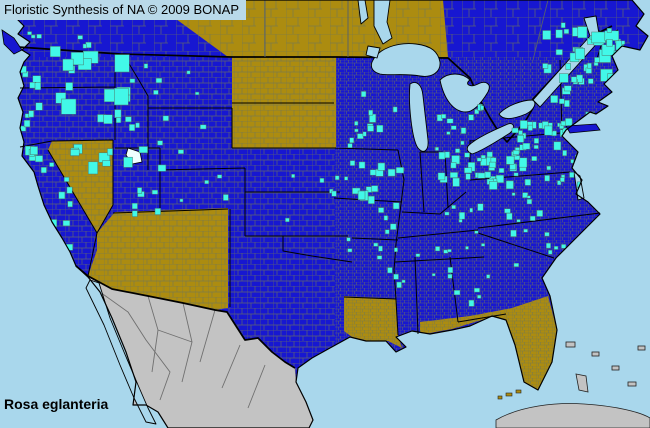 The width and height of the screenshot is (650, 428). What do you see at coordinates (464, 93) in the screenshot?
I see `lake-huron` at bounding box center [464, 93].